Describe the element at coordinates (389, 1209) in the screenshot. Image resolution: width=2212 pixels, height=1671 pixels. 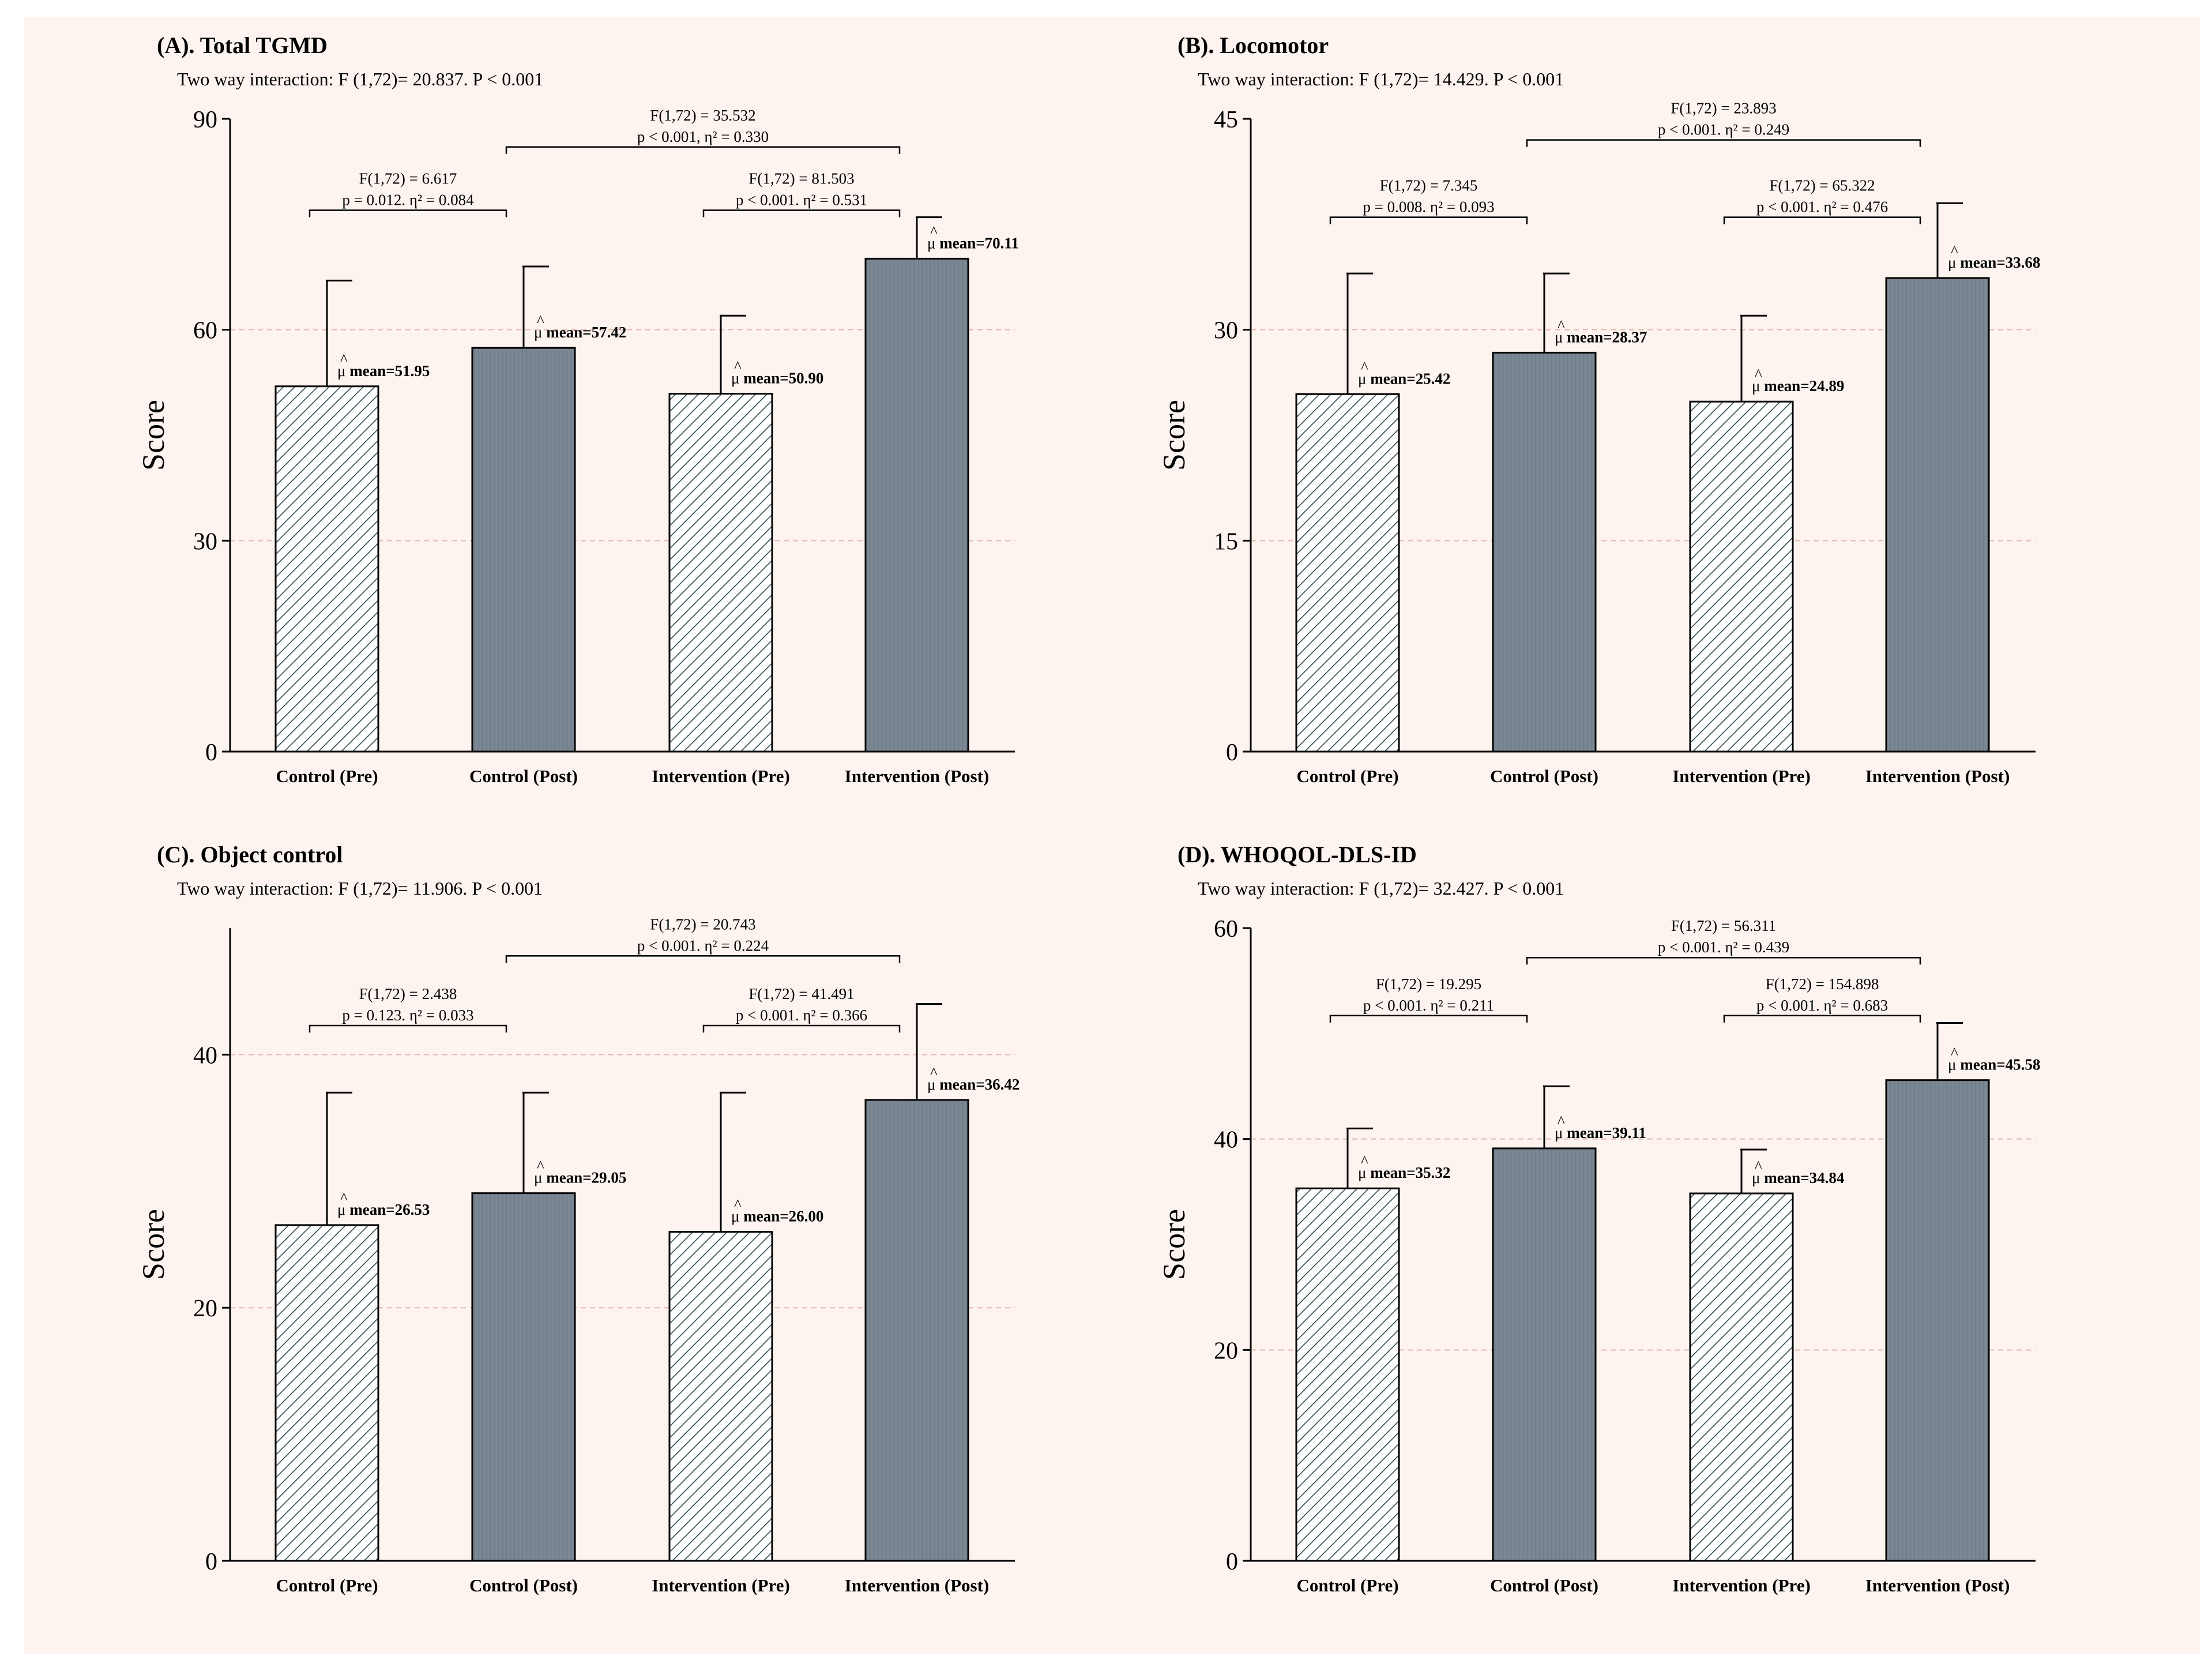
I see `mean-value: mean=26.53` at that location.